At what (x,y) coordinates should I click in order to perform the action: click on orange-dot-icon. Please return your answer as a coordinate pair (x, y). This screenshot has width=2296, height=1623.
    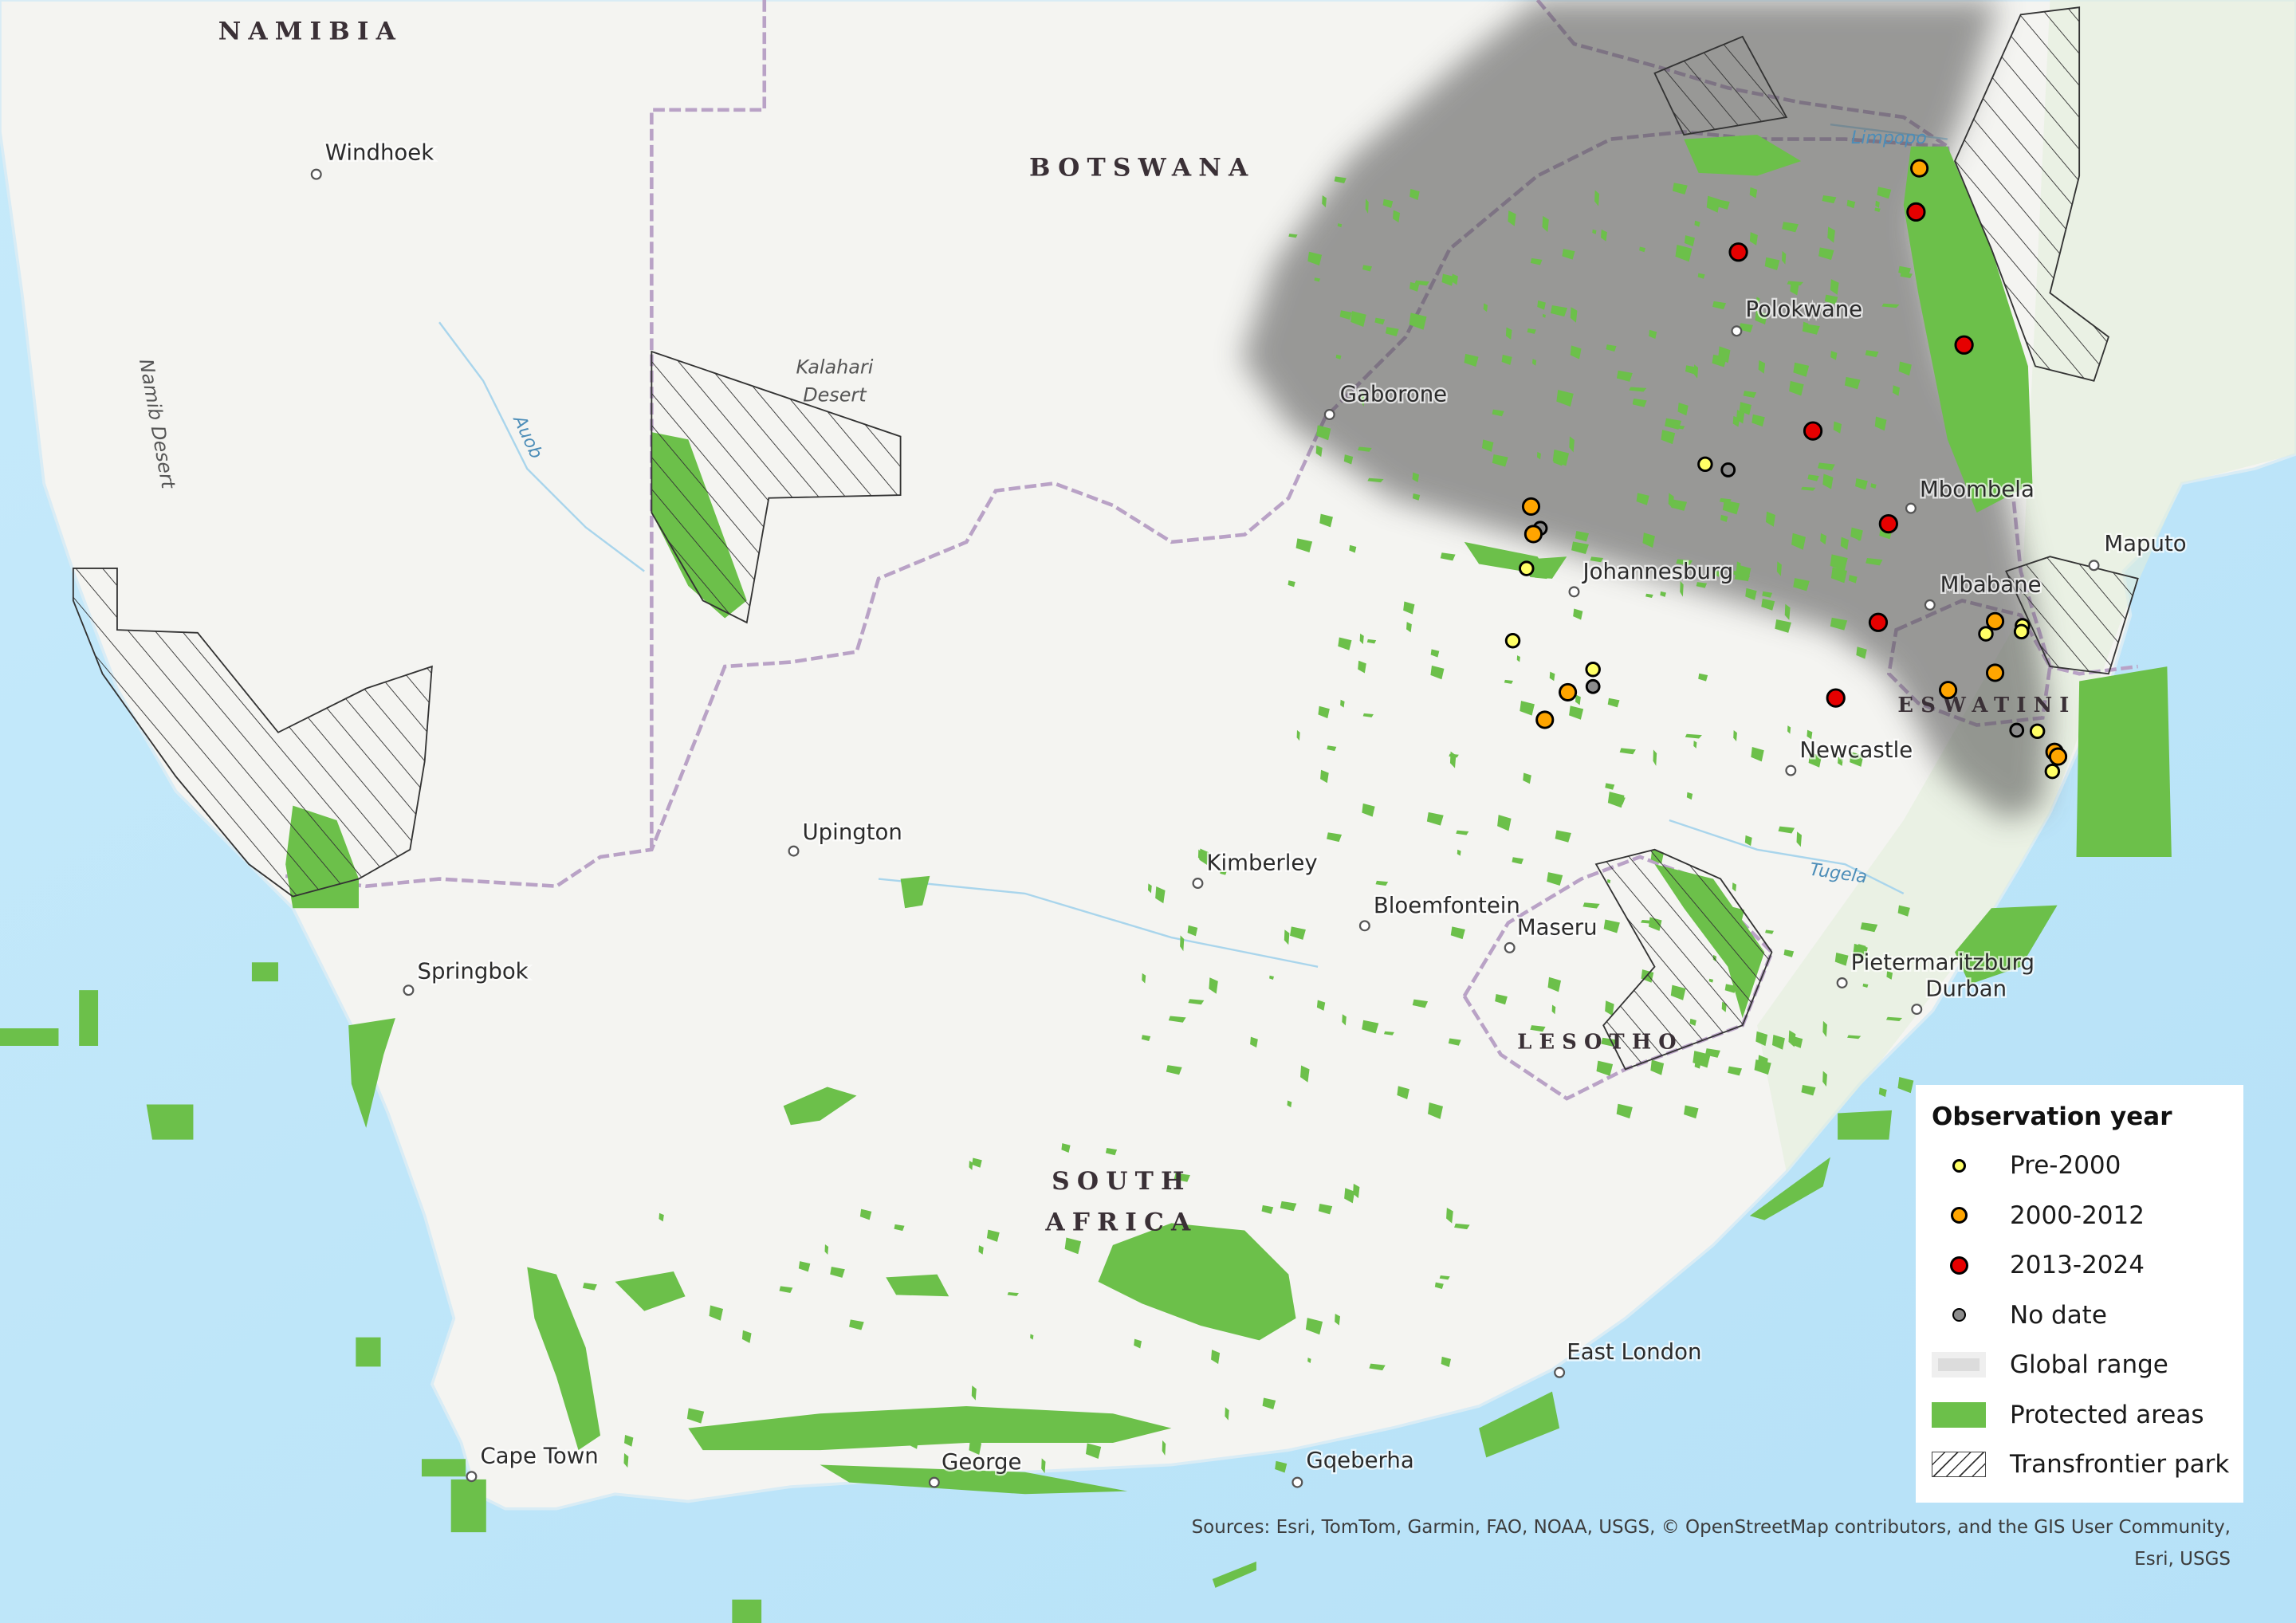
    Looking at the image, I should click on (1959, 1215).